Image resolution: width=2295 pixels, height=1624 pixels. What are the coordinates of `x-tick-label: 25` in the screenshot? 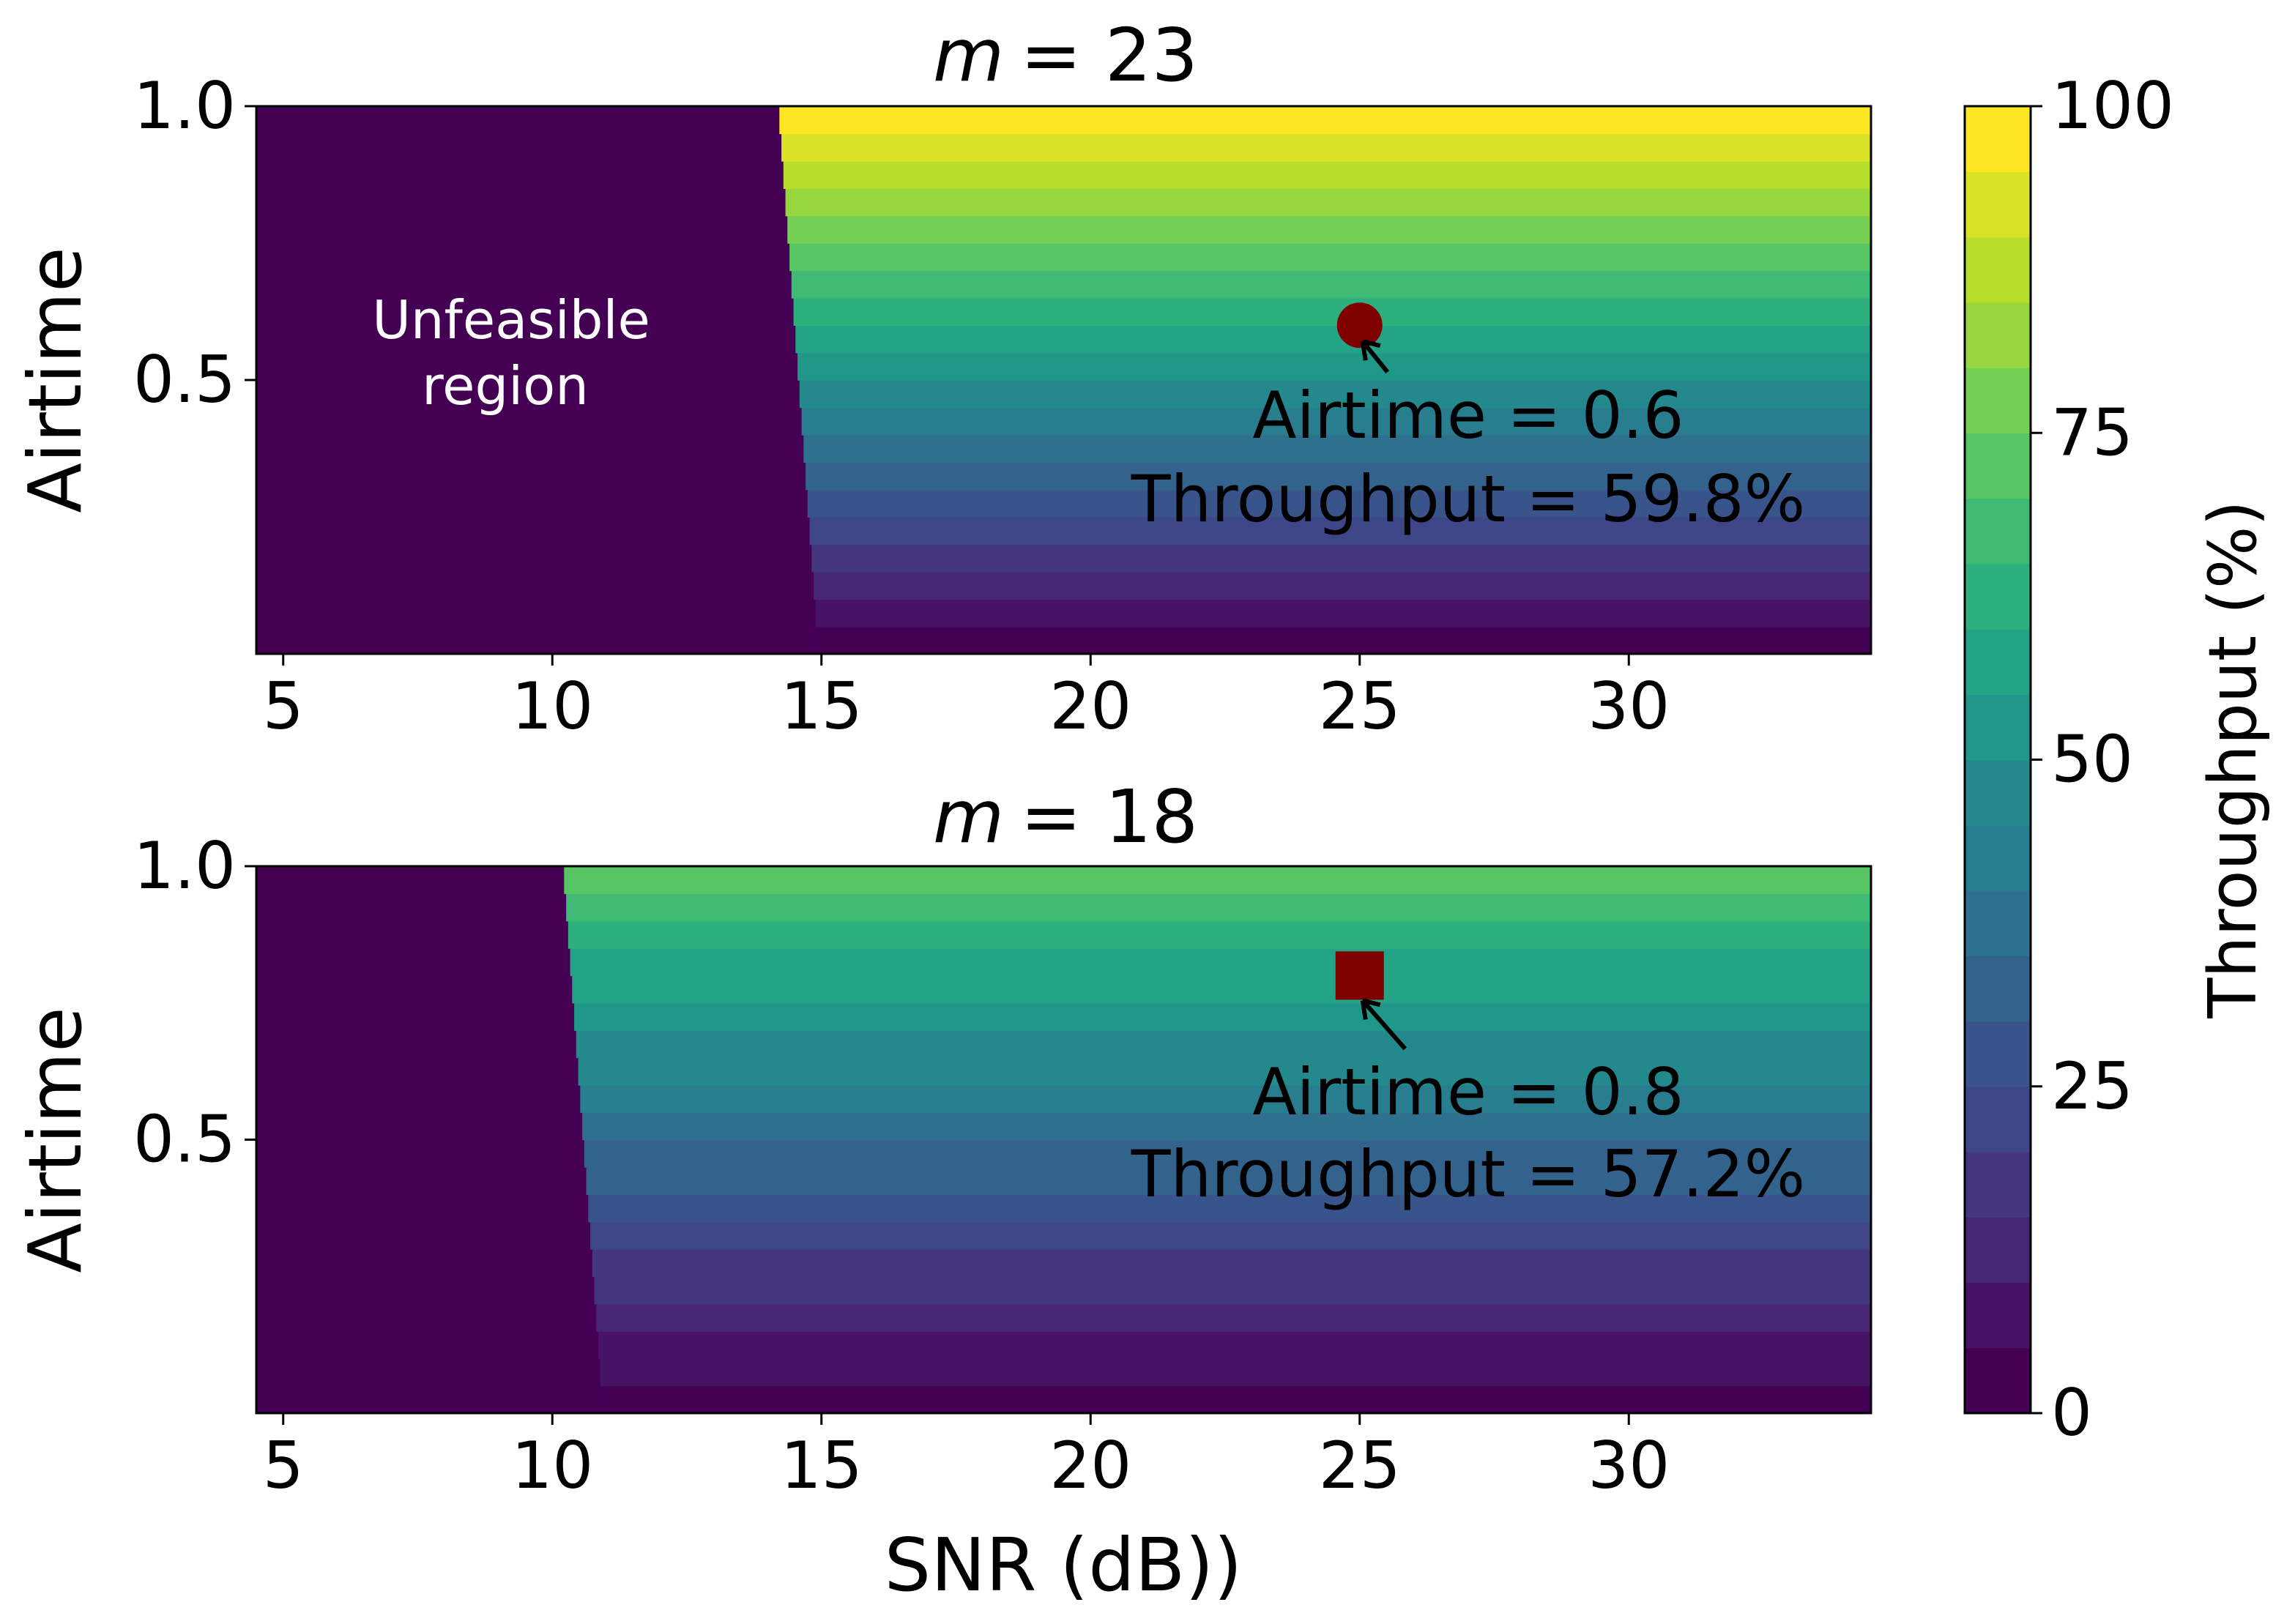 It's located at (1360, 1465).